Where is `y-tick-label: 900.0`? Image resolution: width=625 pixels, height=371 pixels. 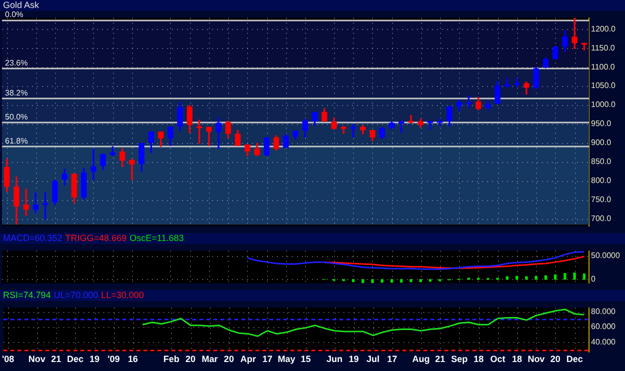 y-tick-label: 900.0 is located at coordinates (601, 143).